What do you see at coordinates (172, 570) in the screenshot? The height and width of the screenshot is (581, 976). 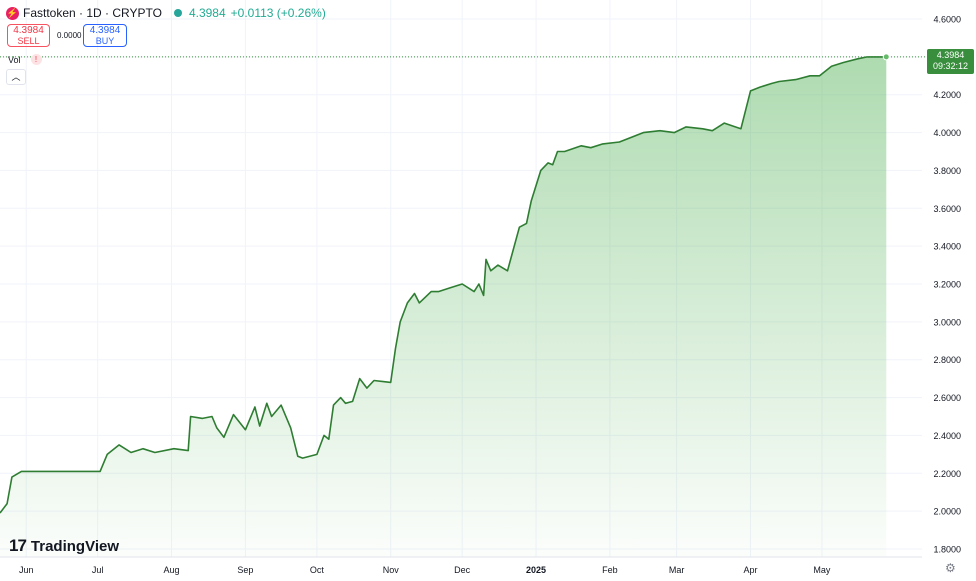 I see `x-tick-label: Aug` at bounding box center [172, 570].